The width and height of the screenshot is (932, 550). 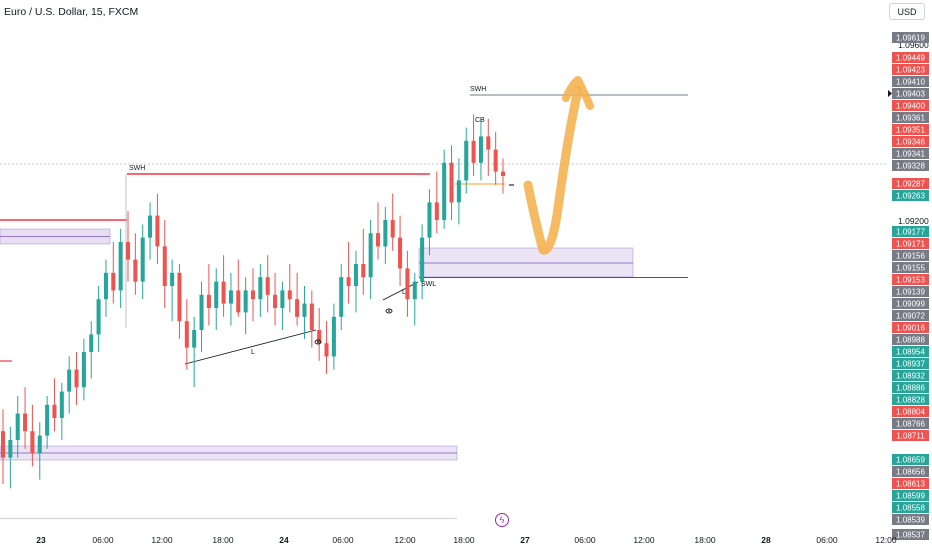 I want to click on price-label-text: 1.09072, so click(x=910, y=316).